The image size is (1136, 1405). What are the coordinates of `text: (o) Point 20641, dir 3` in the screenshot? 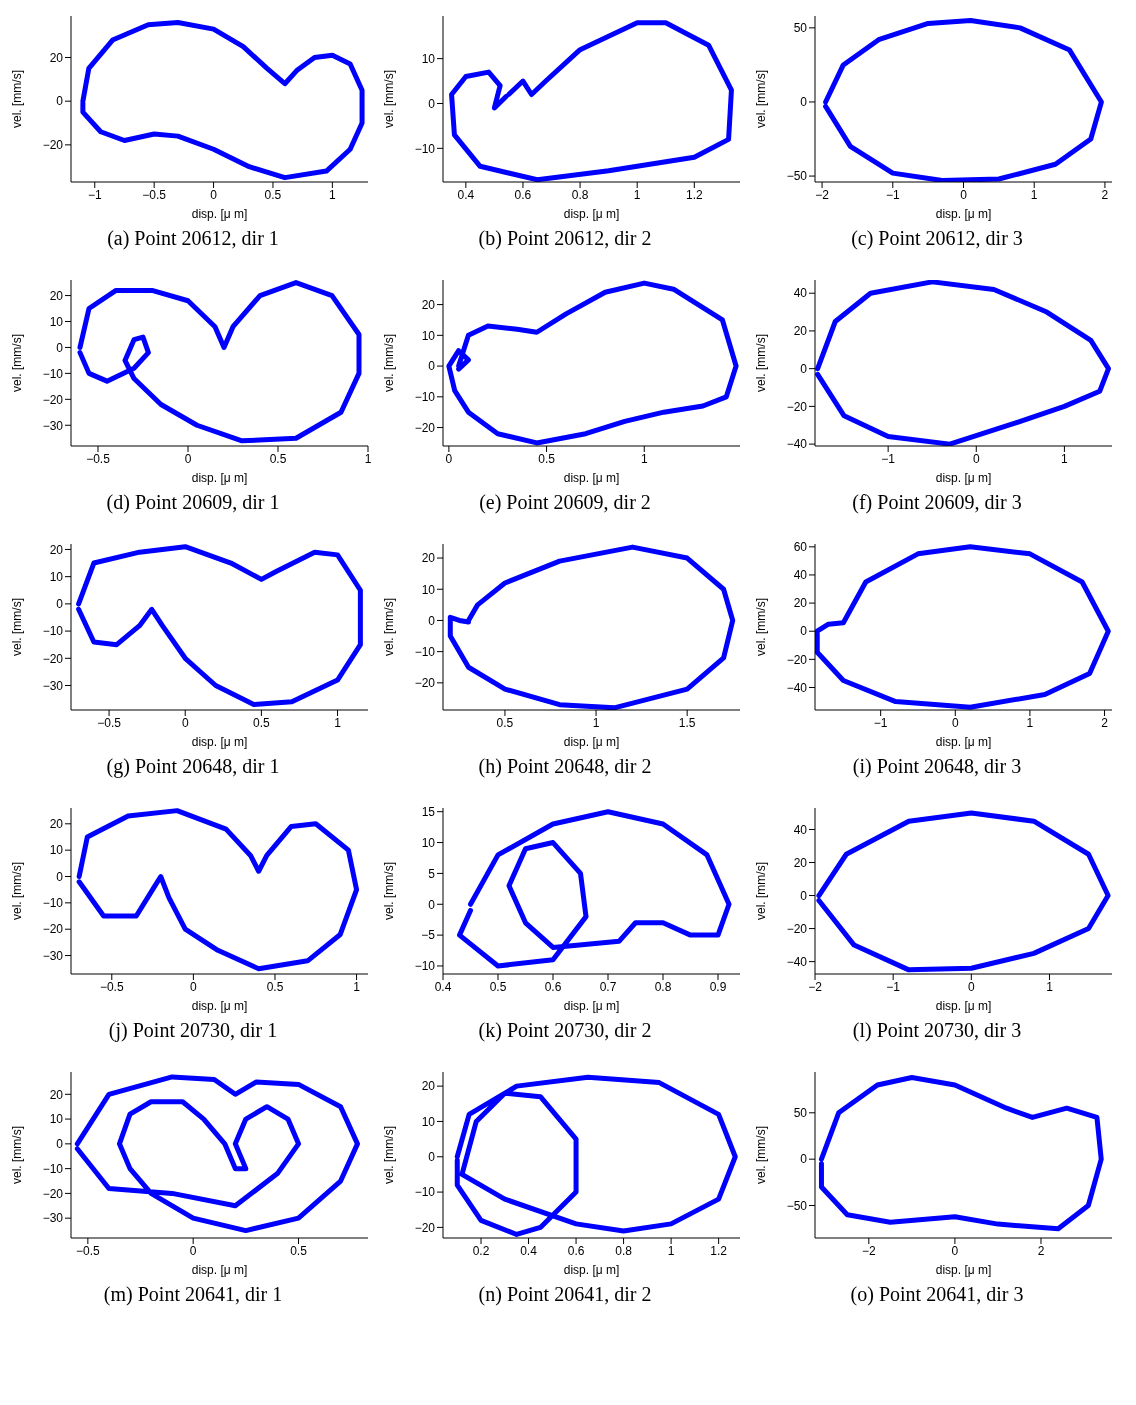 It's located at (937, 1294).